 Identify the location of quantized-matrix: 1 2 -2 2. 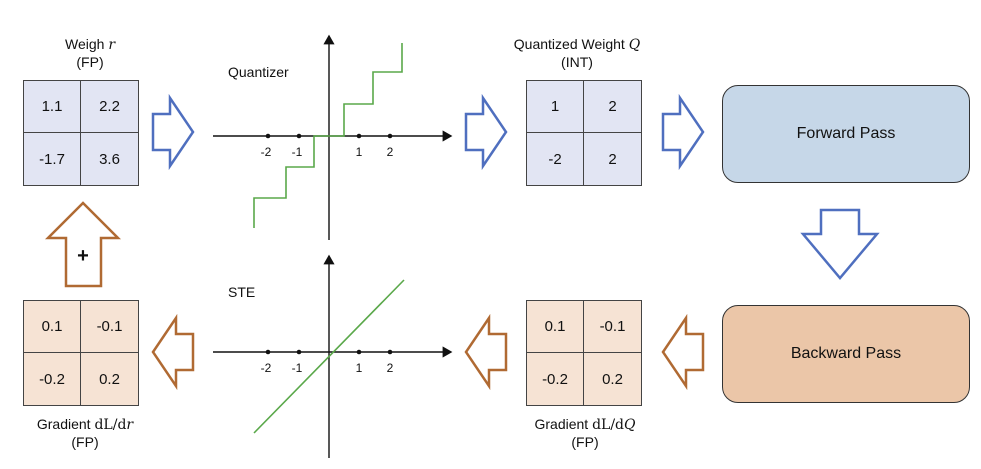
(584, 133).